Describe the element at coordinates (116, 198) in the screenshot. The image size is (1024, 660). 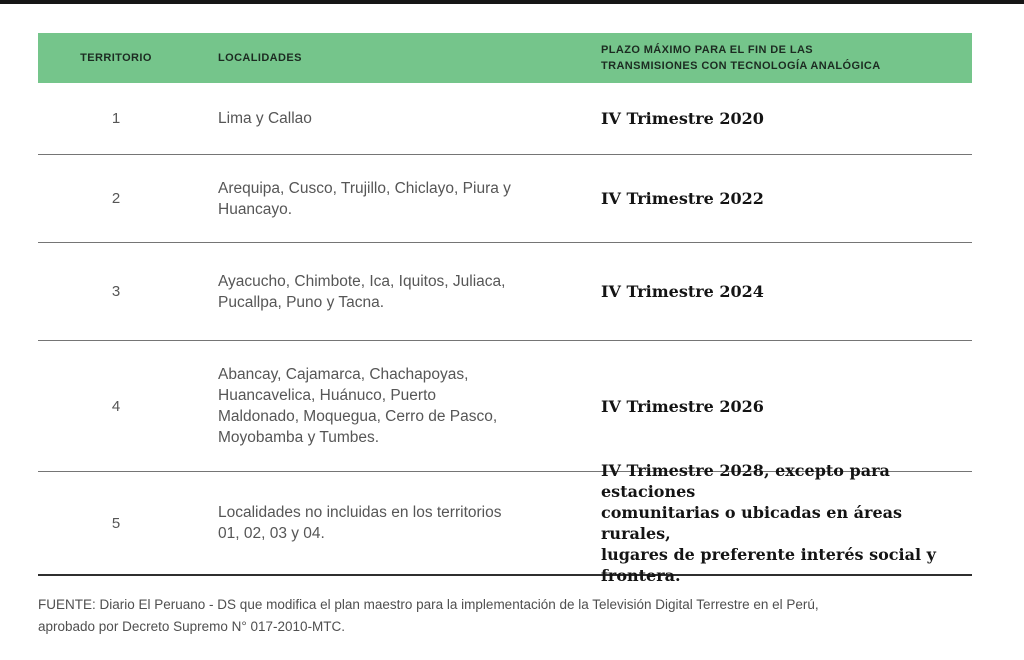
I see `territorio-cell: 2` at that location.